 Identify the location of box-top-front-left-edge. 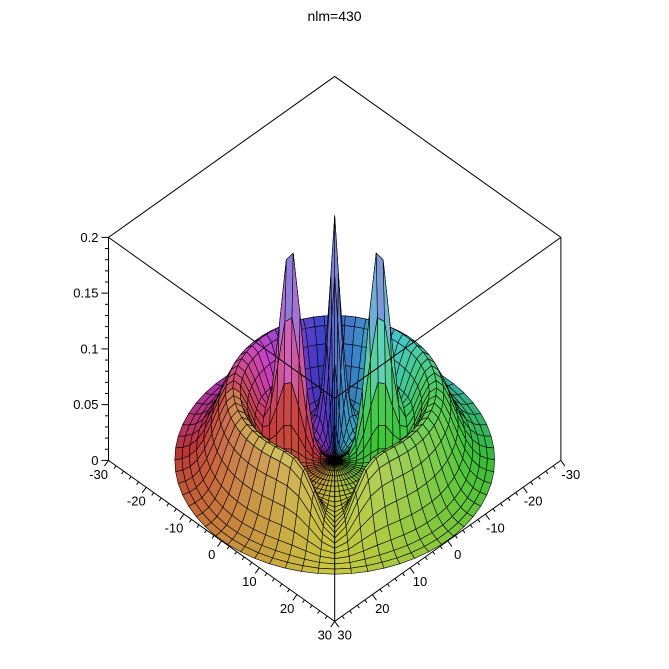
(221, 317).